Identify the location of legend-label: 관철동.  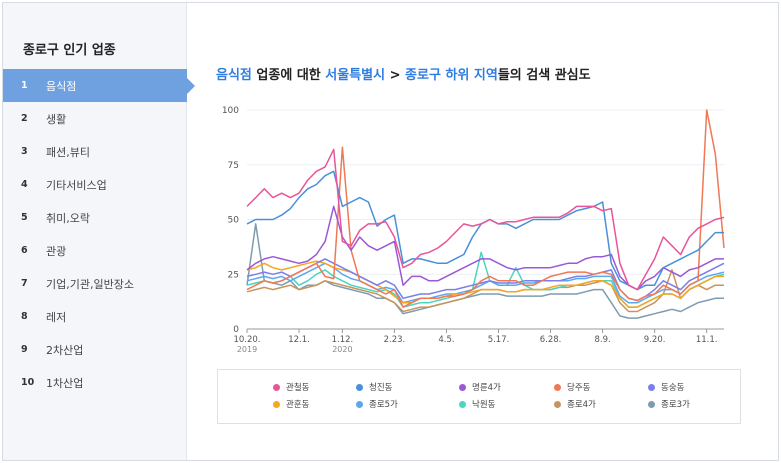
(298, 388).